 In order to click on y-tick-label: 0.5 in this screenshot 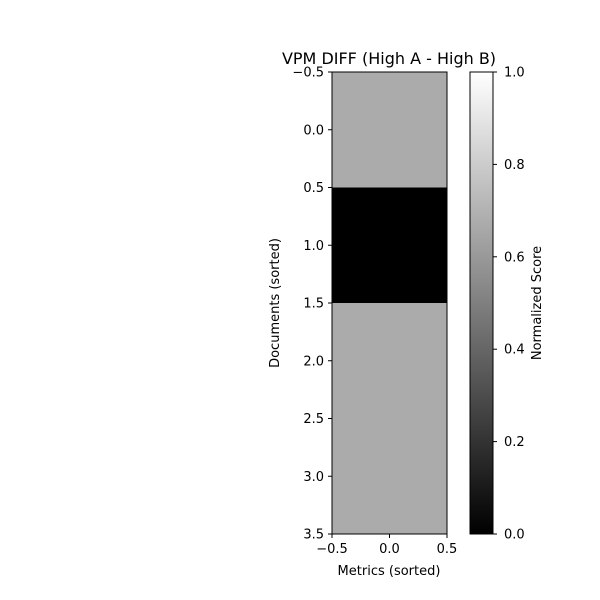, I will do `click(313, 188)`.